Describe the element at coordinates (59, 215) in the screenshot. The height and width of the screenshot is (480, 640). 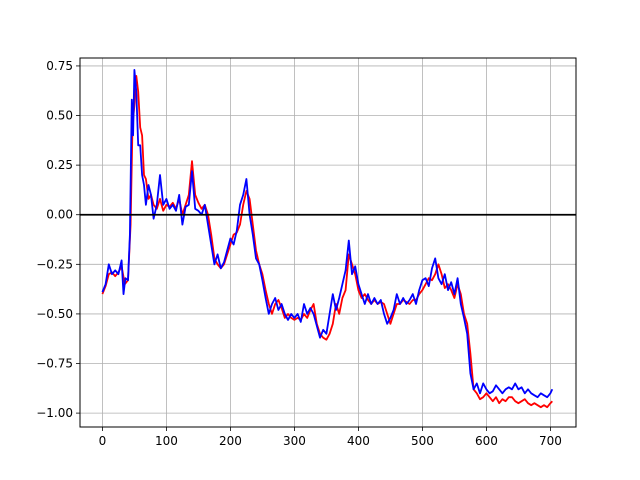
I see `y-tick-label: 0.00` at that location.